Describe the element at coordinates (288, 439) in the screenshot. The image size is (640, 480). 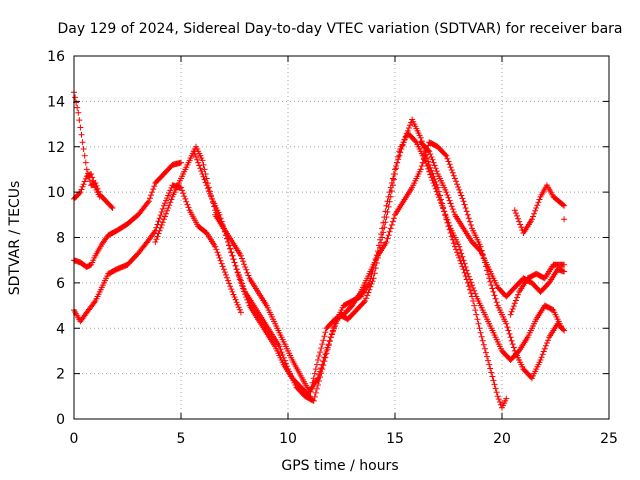
I see `x-tick-label: 10` at that location.